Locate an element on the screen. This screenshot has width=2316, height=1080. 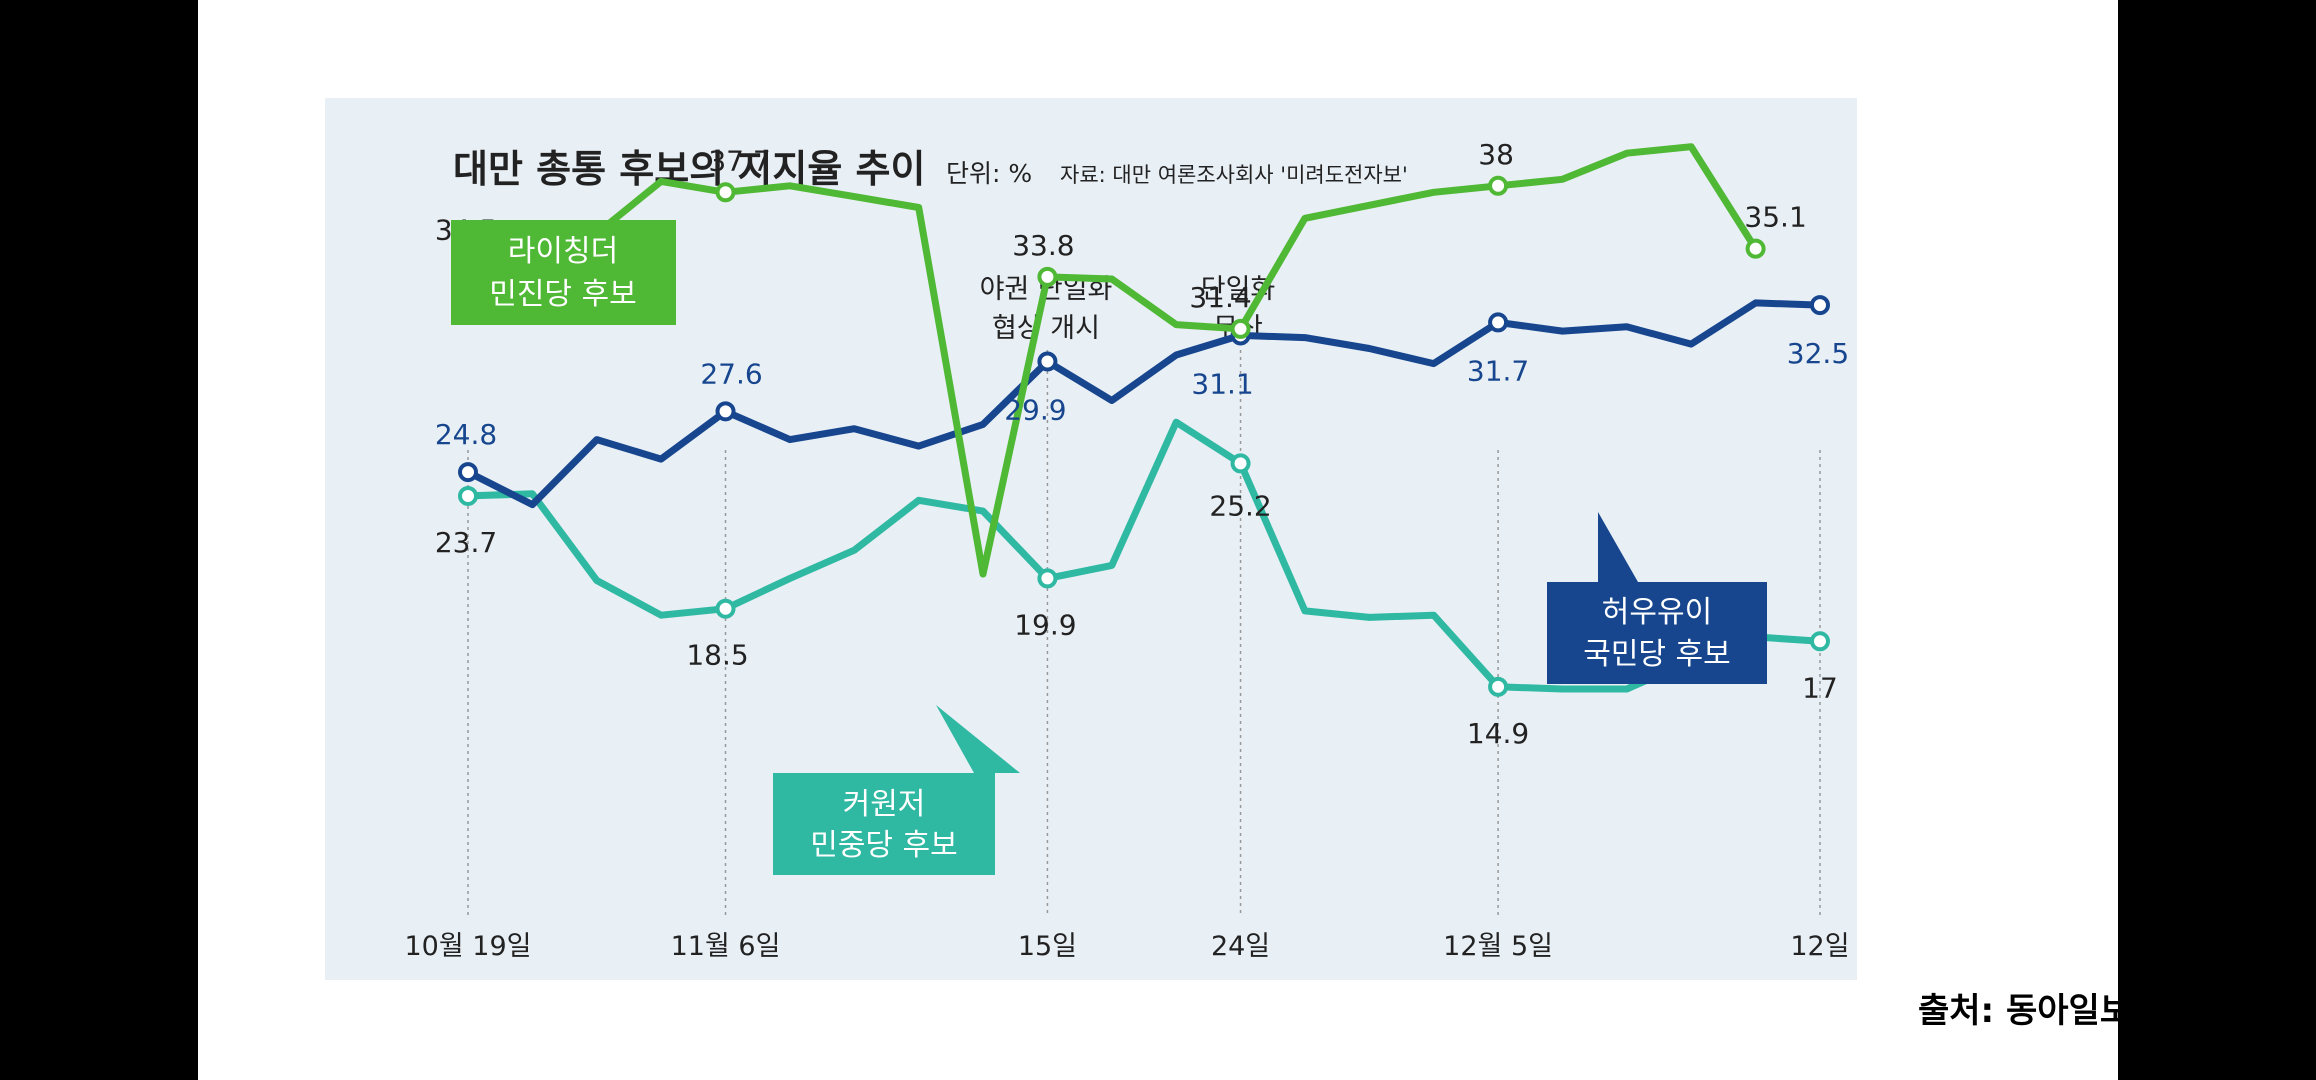
legend-lai-box is located at coordinates (563, 272).